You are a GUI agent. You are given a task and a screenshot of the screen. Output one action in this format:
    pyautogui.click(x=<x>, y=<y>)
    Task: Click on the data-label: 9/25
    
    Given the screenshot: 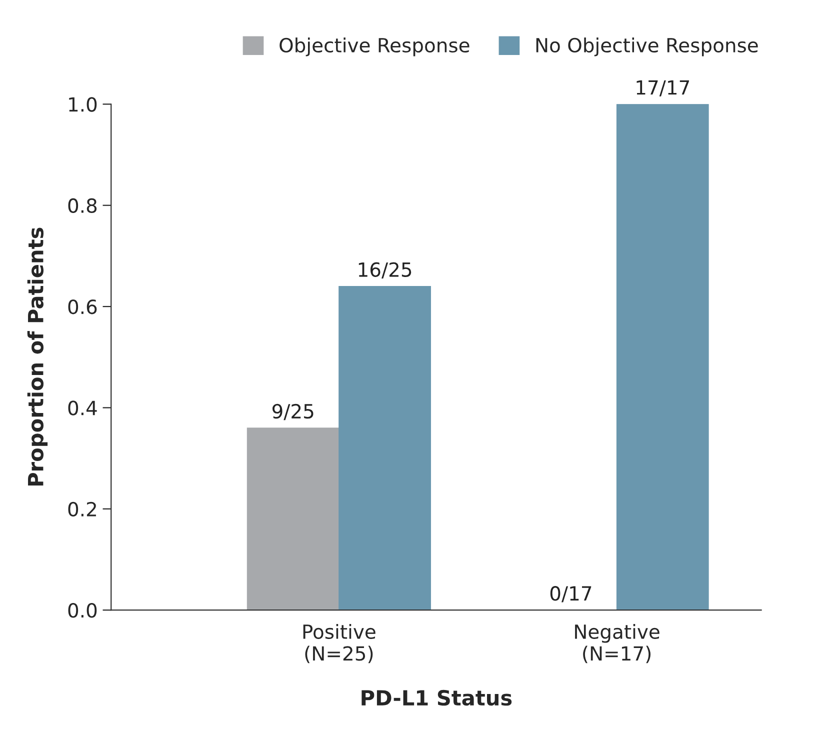 What is the action you would take?
    pyautogui.click(x=293, y=412)
    